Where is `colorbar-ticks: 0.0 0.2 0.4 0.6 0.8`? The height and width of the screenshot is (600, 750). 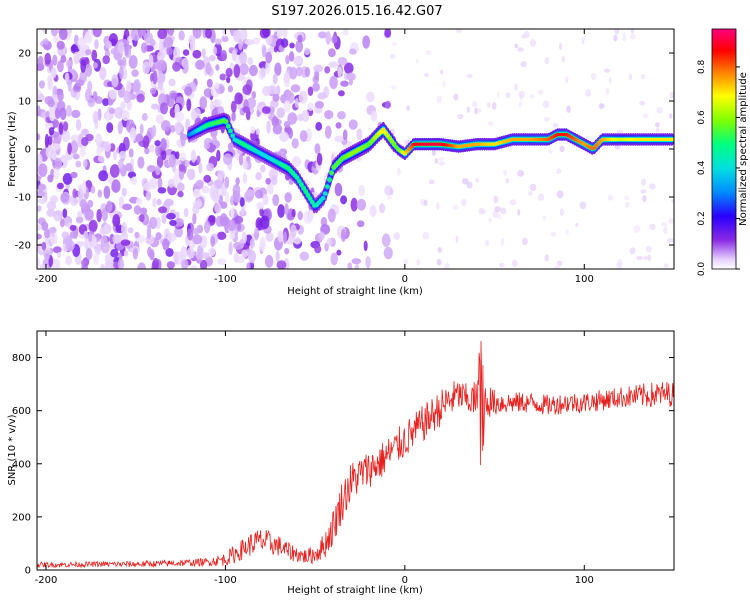
colorbar-ticks: 0.0 0.2 0.4 0.6 0.8 is located at coordinates (718, 167).